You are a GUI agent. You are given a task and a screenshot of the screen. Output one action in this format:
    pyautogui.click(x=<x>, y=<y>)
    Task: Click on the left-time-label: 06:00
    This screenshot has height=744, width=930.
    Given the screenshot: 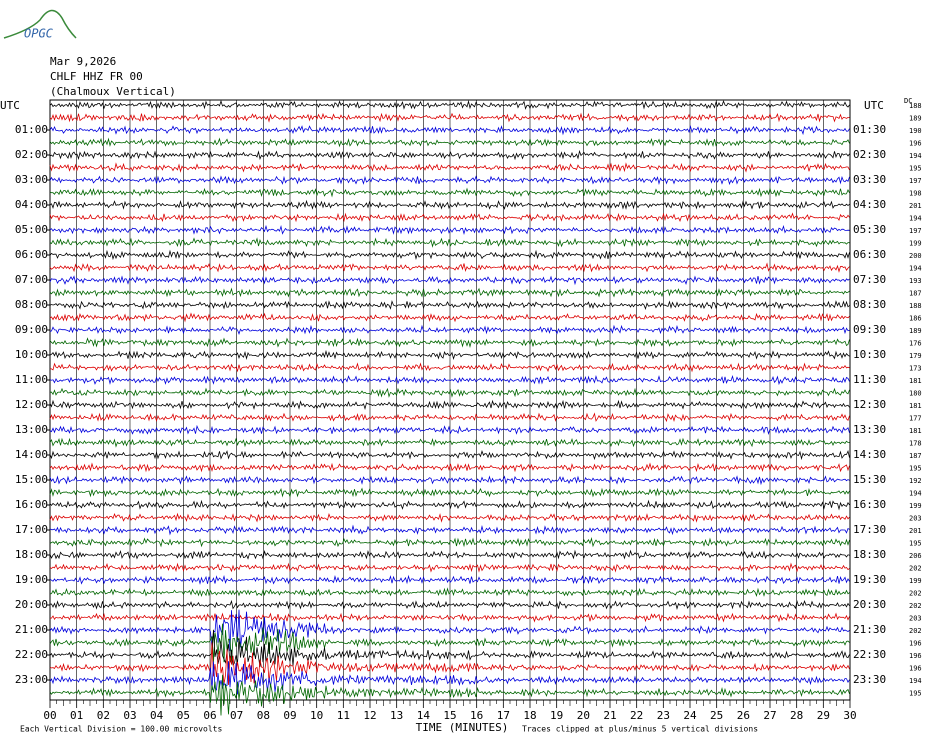 What is the action you would take?
    pyautogui.click(x=31, y=254)
    